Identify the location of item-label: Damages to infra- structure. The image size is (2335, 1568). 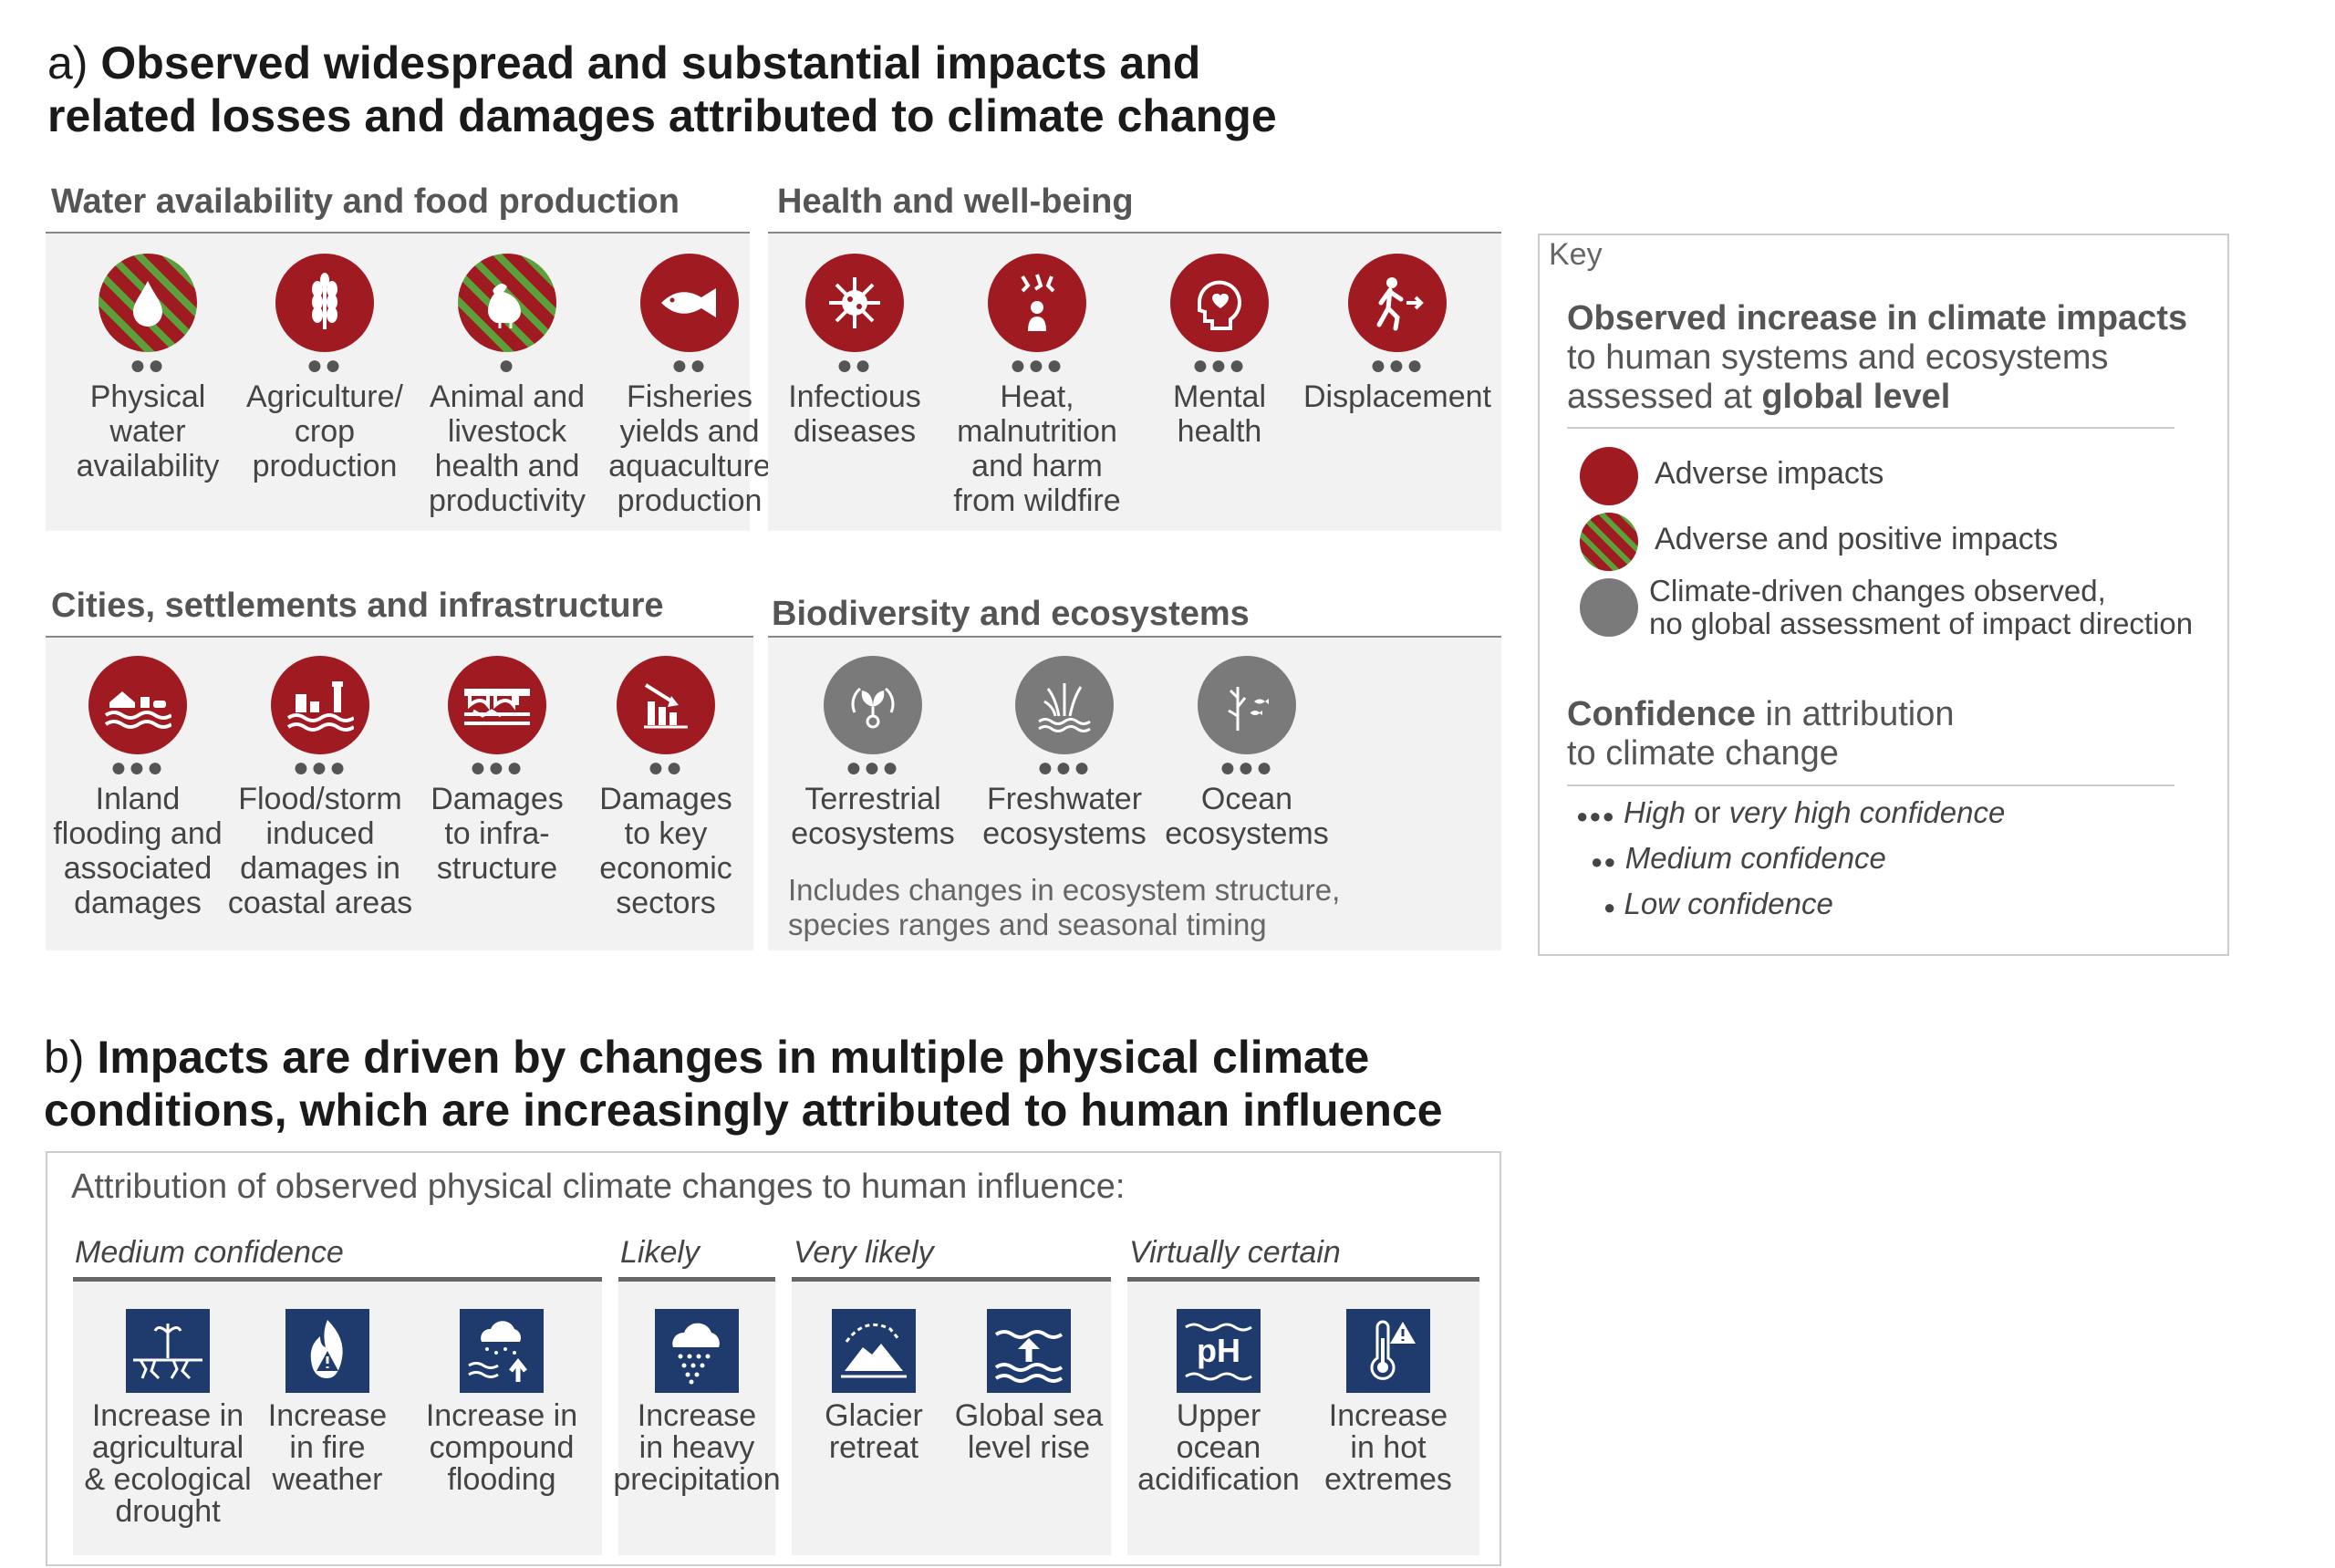
(497, 834).